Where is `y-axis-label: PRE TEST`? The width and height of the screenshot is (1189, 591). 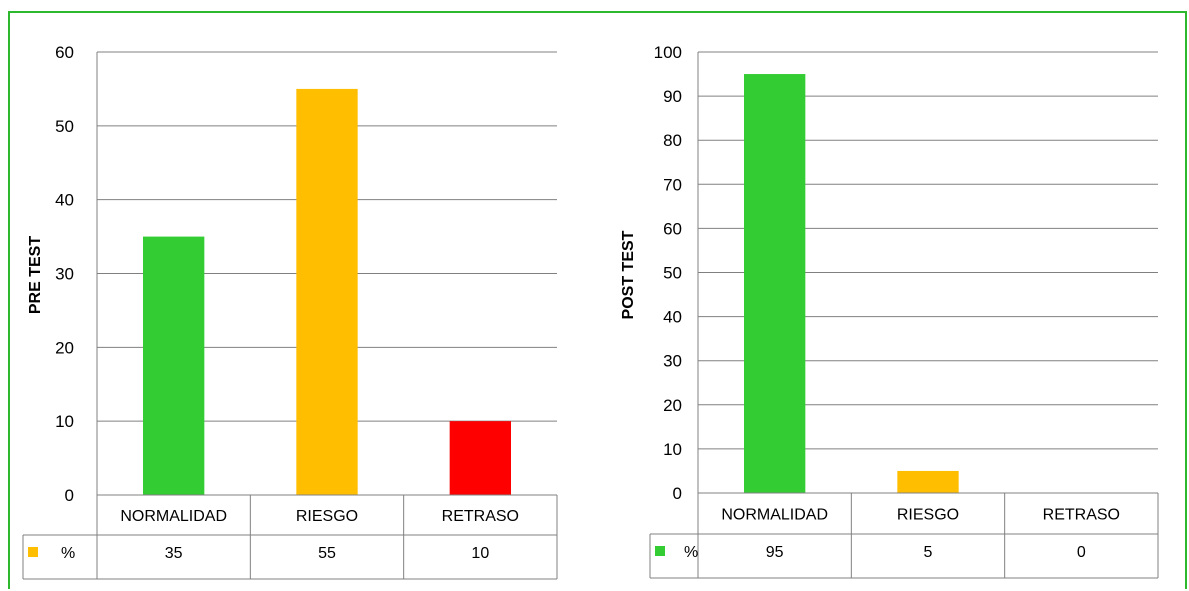
y-axis-label: PRE TEST is located at coordinates (35, 275).